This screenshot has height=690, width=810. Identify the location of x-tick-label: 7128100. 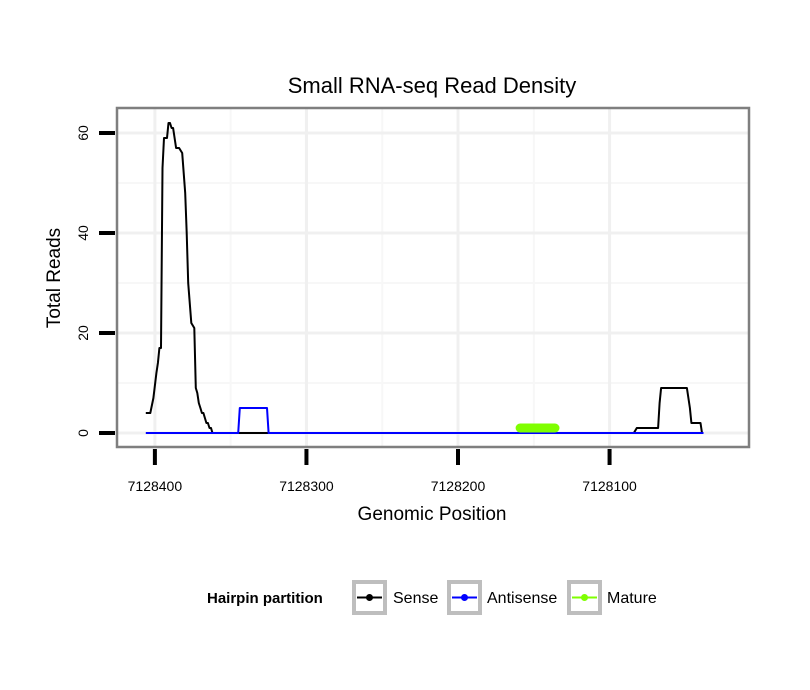
(609, 486).